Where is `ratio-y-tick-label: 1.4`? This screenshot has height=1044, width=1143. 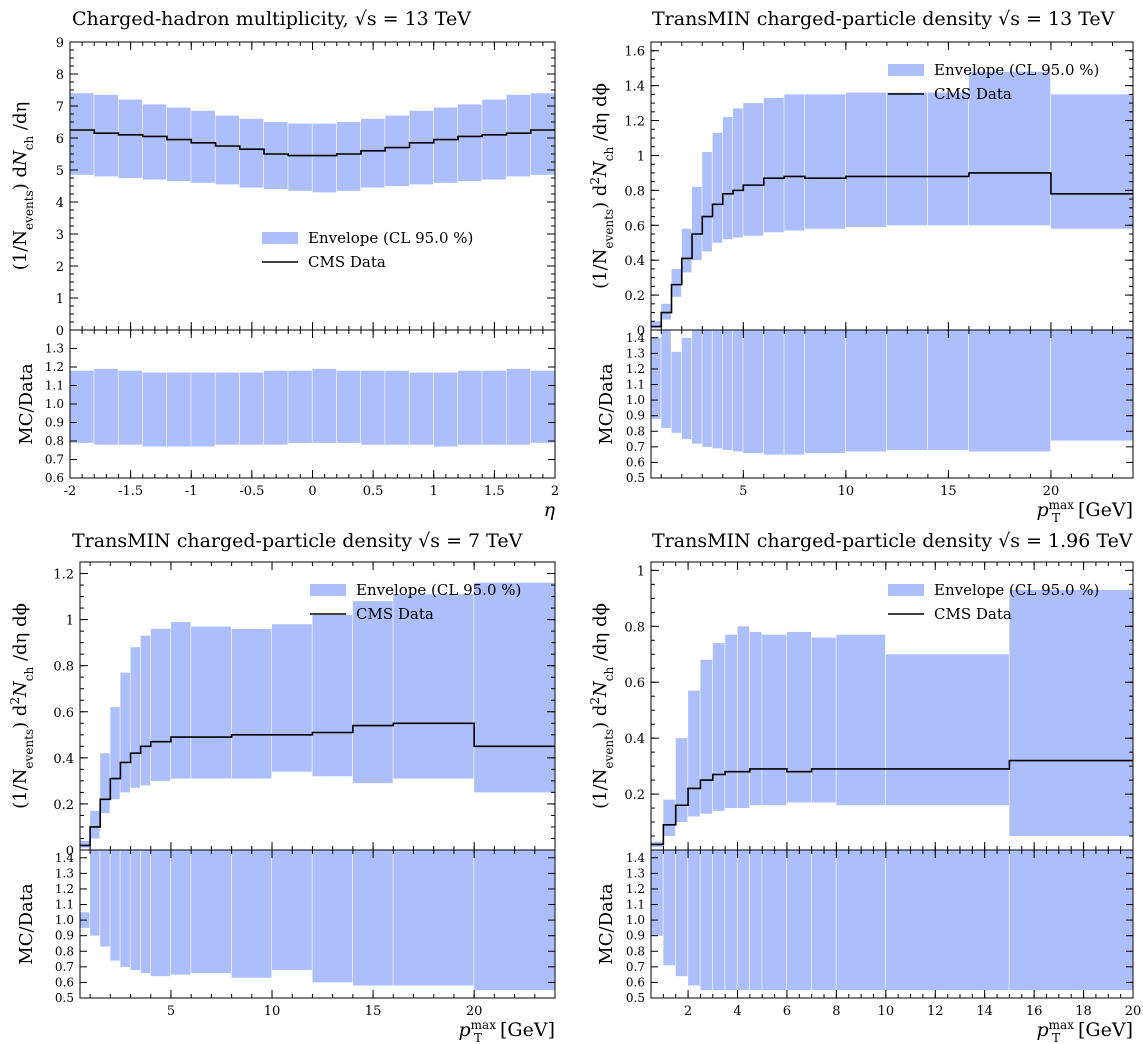 ratio-y-tick-label: 1.4 is located at coordinates (635, 858).